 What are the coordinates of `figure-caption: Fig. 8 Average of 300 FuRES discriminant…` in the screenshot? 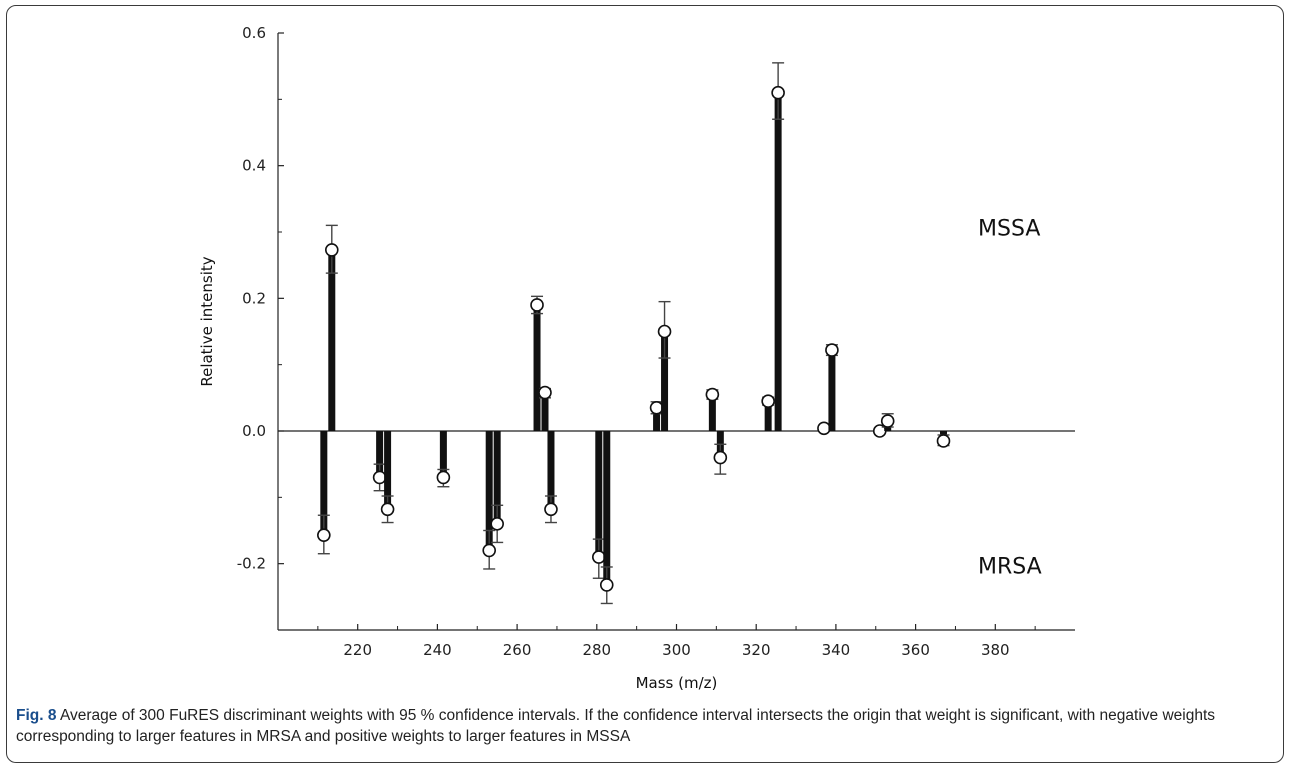 It's located at (641, 726).